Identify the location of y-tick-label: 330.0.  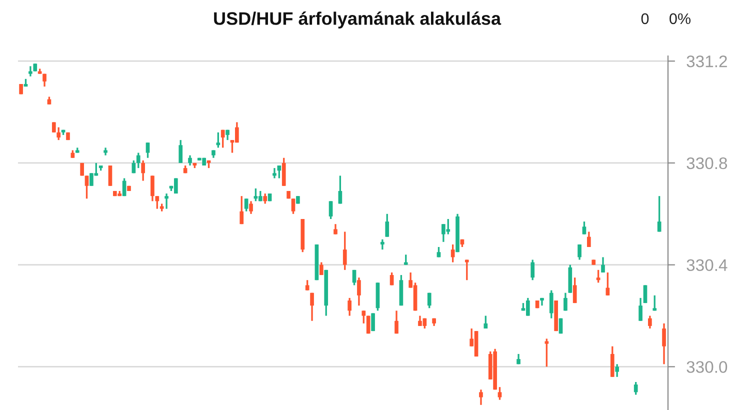
(707, 367).